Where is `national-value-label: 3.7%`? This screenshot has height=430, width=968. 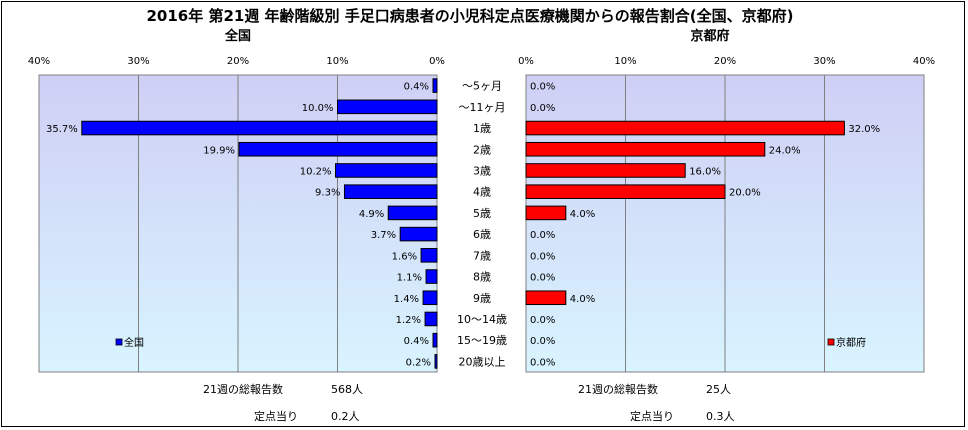 national-value-label: 3.7% is located at coordinates (383, 235).